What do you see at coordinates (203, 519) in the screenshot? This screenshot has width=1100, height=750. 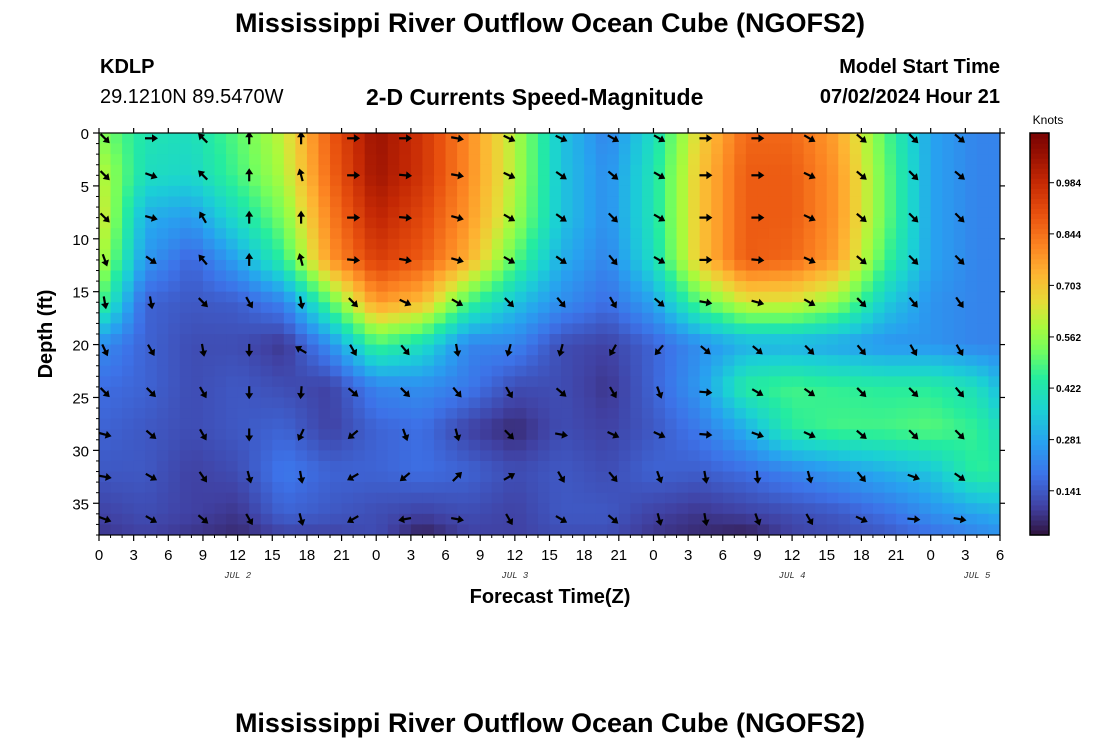 I see `current-arrow` at bounding box center [203, 519].